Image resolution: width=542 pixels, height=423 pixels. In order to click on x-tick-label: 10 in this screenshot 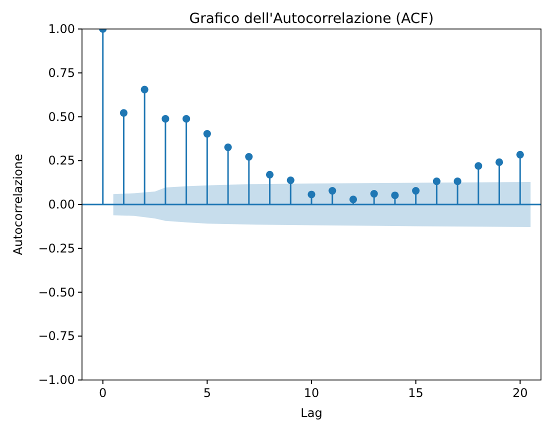, I will do `click(312, 393)`.